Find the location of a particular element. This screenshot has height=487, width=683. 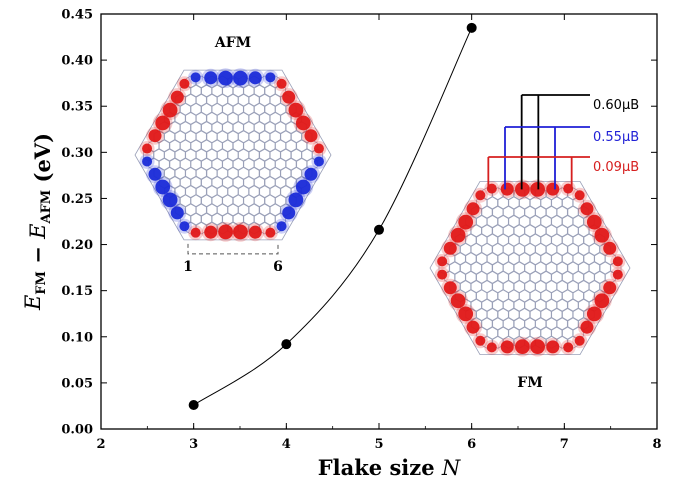

y-tick-label: 0.25 is located at coordinates (77, 199).